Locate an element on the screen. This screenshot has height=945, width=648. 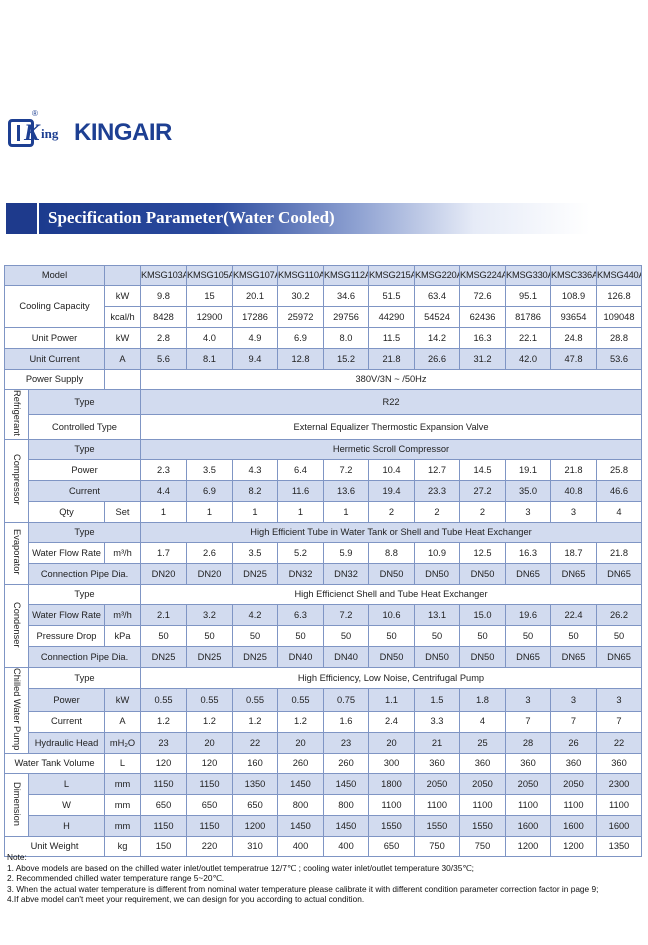
value-cell: 4 is located at coordinates (483, 722).